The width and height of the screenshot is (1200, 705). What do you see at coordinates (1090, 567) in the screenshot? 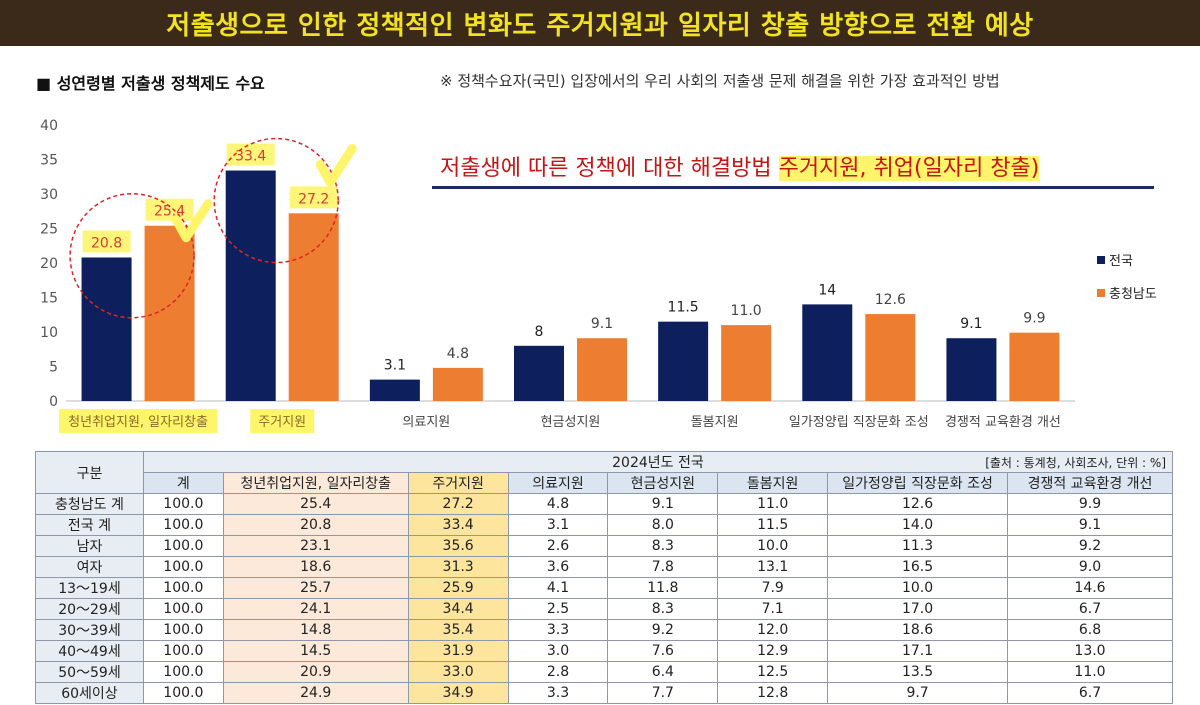
I see `table-cell: 9.0` at bounding box center [1090, 567].